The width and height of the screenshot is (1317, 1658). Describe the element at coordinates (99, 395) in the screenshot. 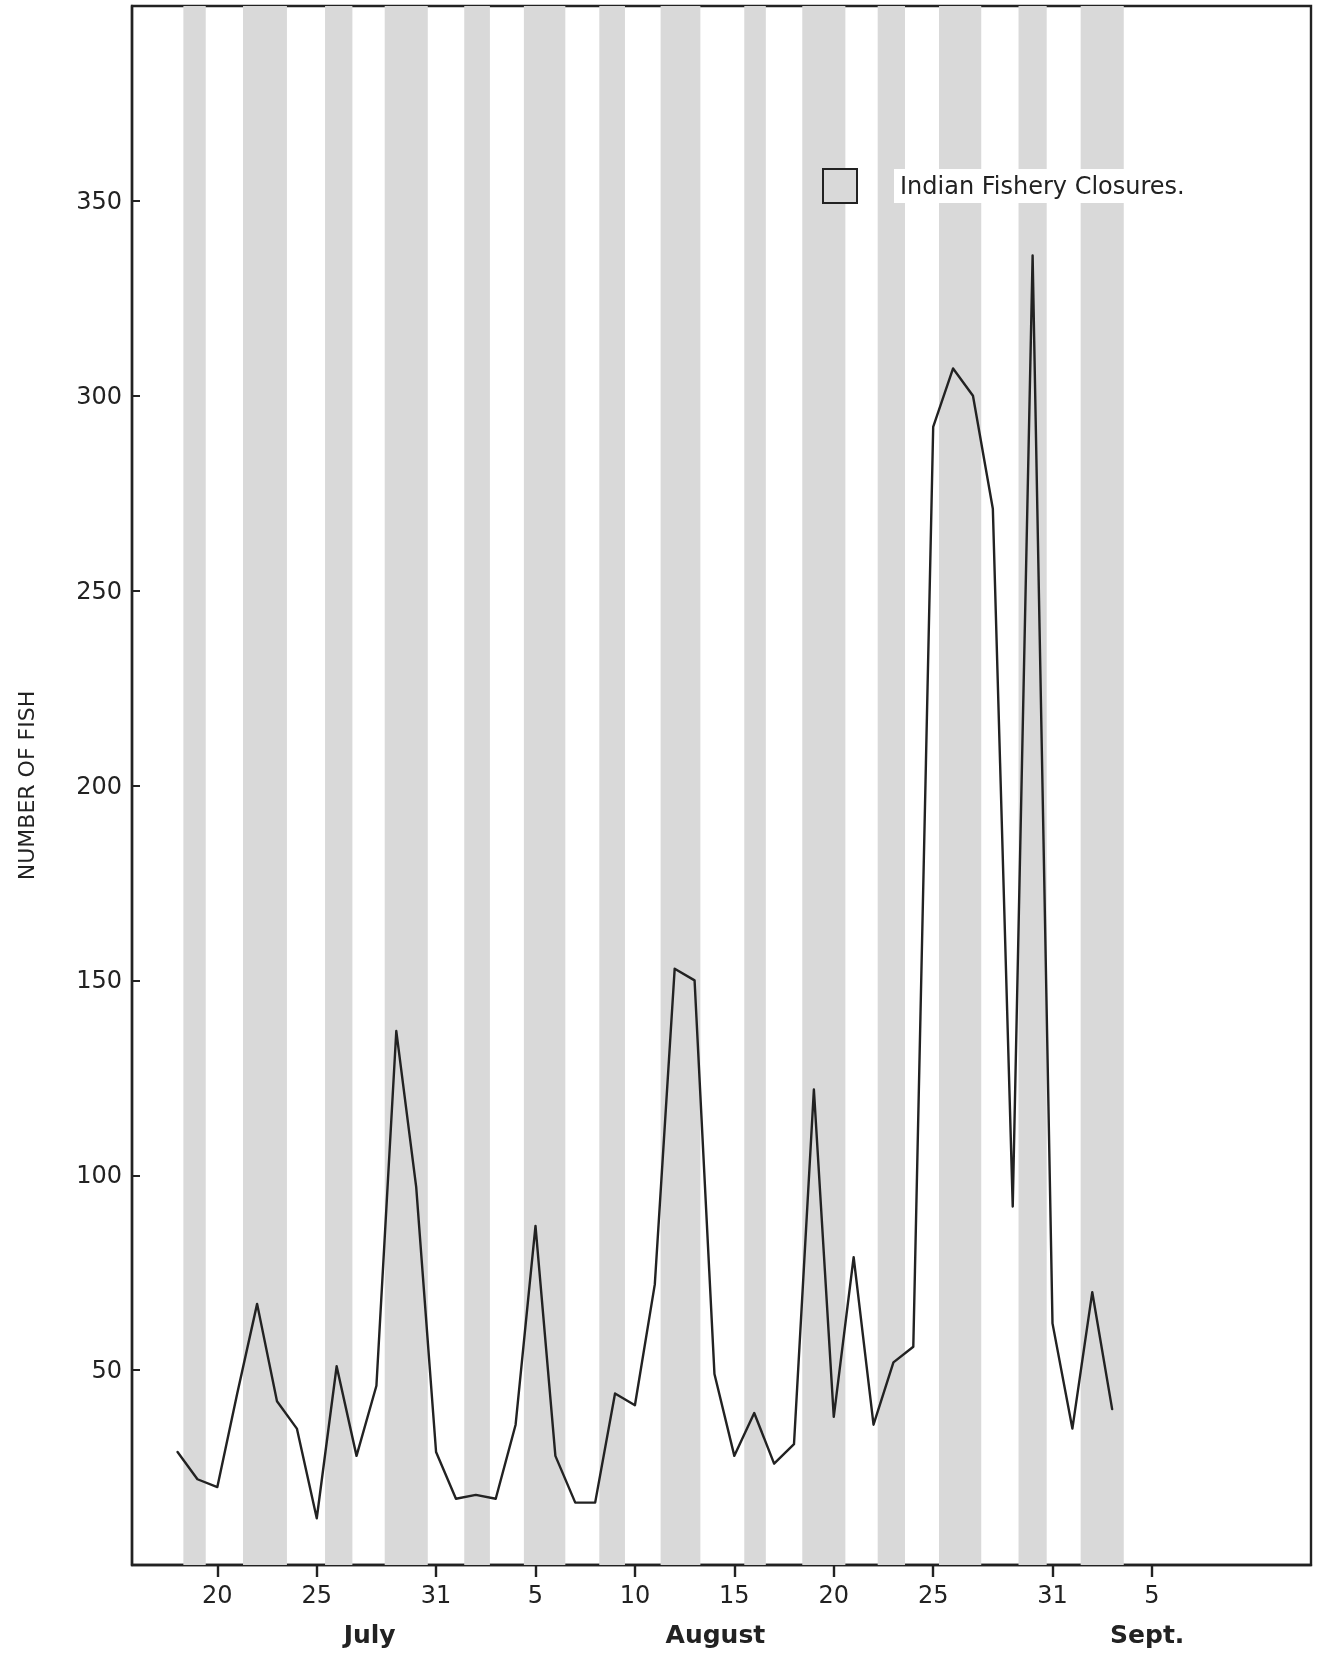

I see `y-tick-label: 300` at that location.